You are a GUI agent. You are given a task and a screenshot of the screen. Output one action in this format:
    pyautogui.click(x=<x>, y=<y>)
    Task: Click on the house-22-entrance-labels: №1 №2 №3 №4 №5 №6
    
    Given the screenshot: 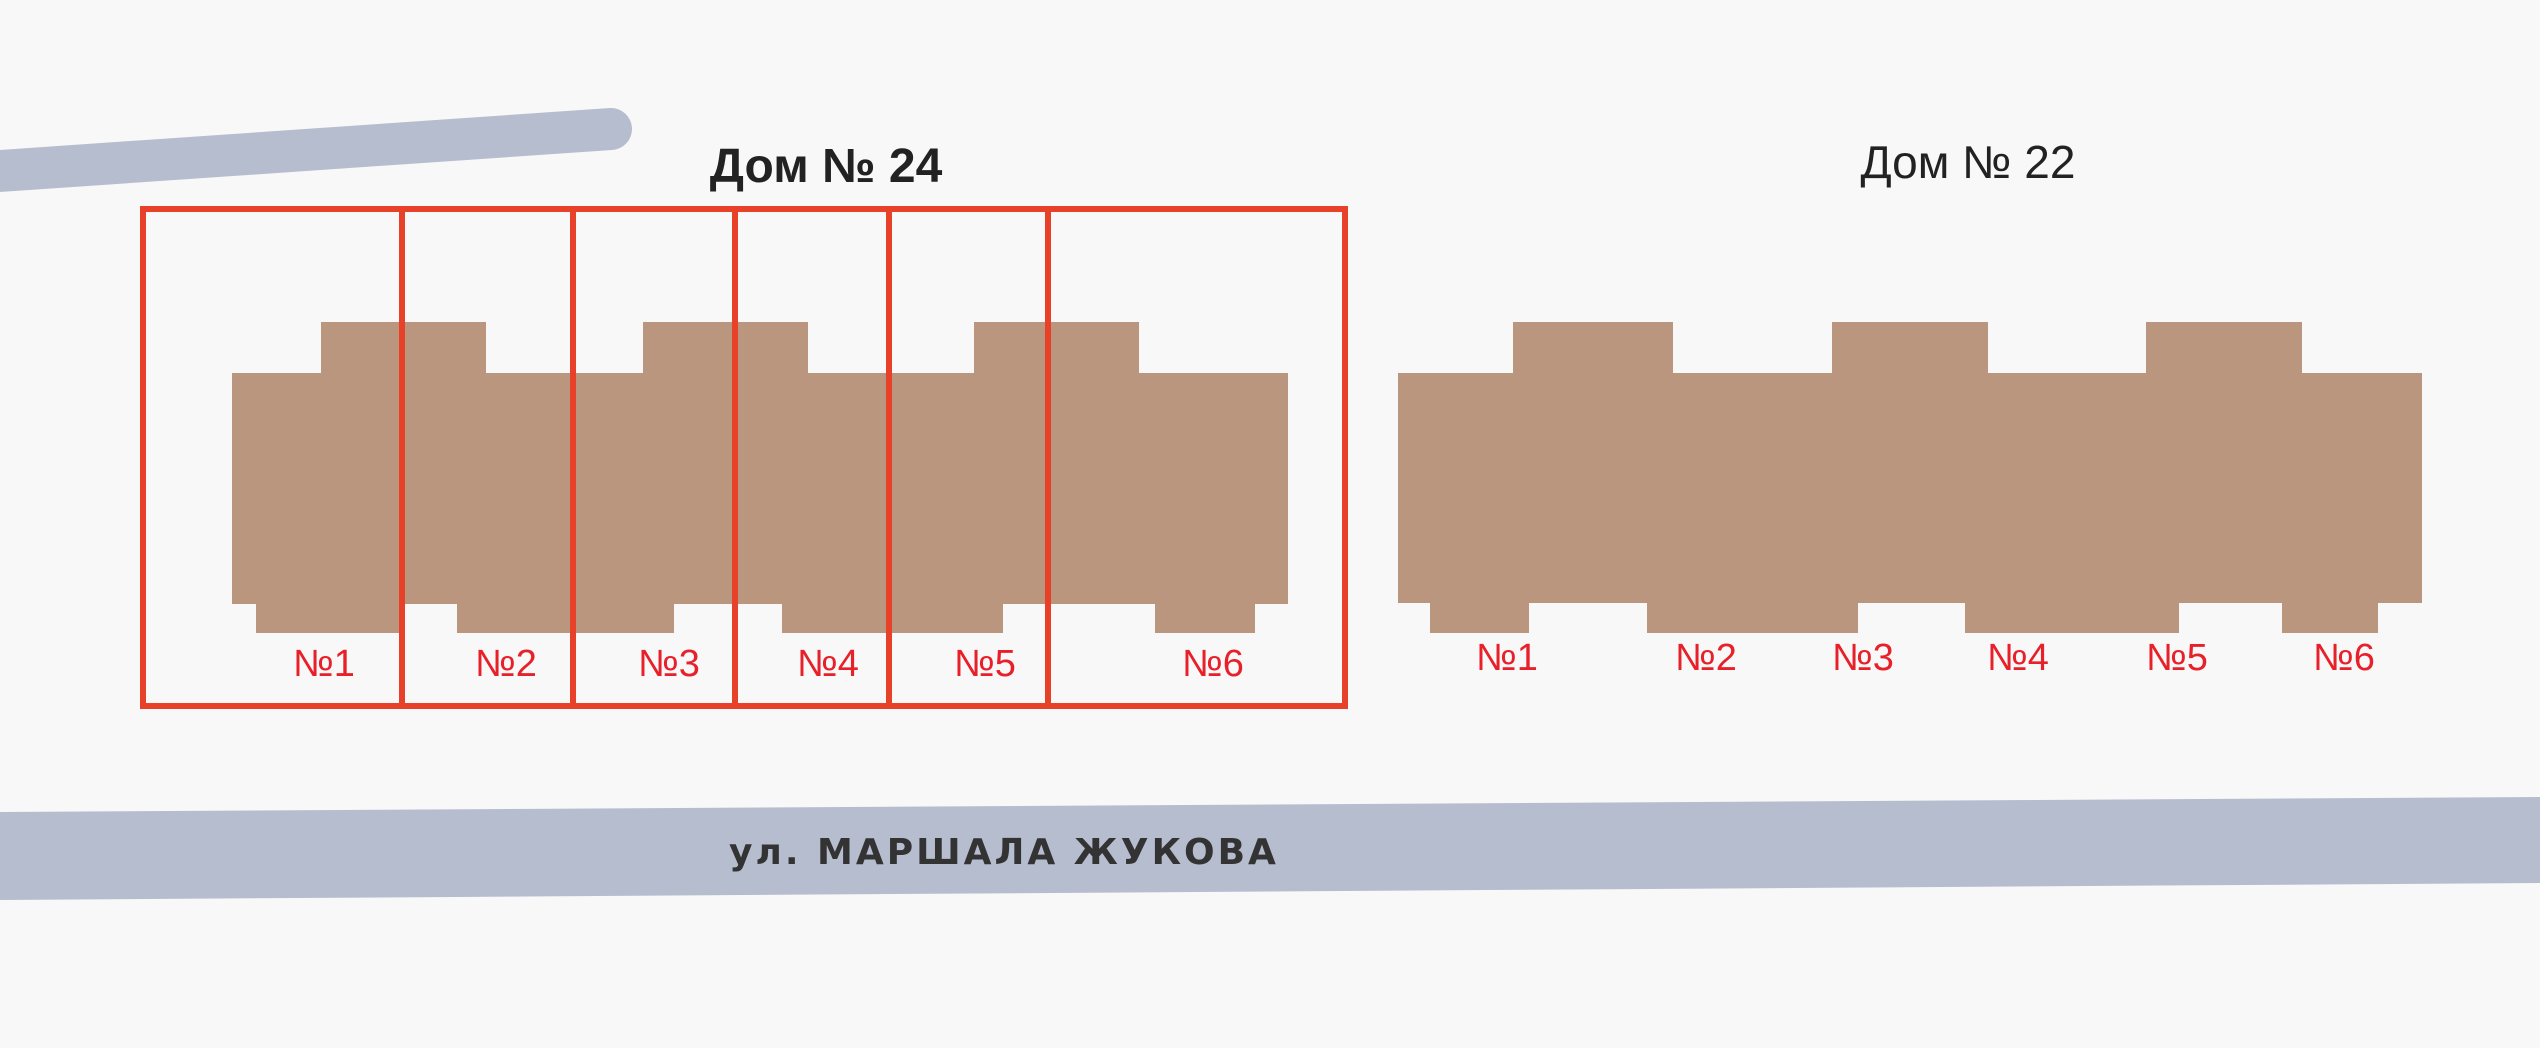 What is the action you would take?
    pyautogui.click(x=1925, y=658)
    